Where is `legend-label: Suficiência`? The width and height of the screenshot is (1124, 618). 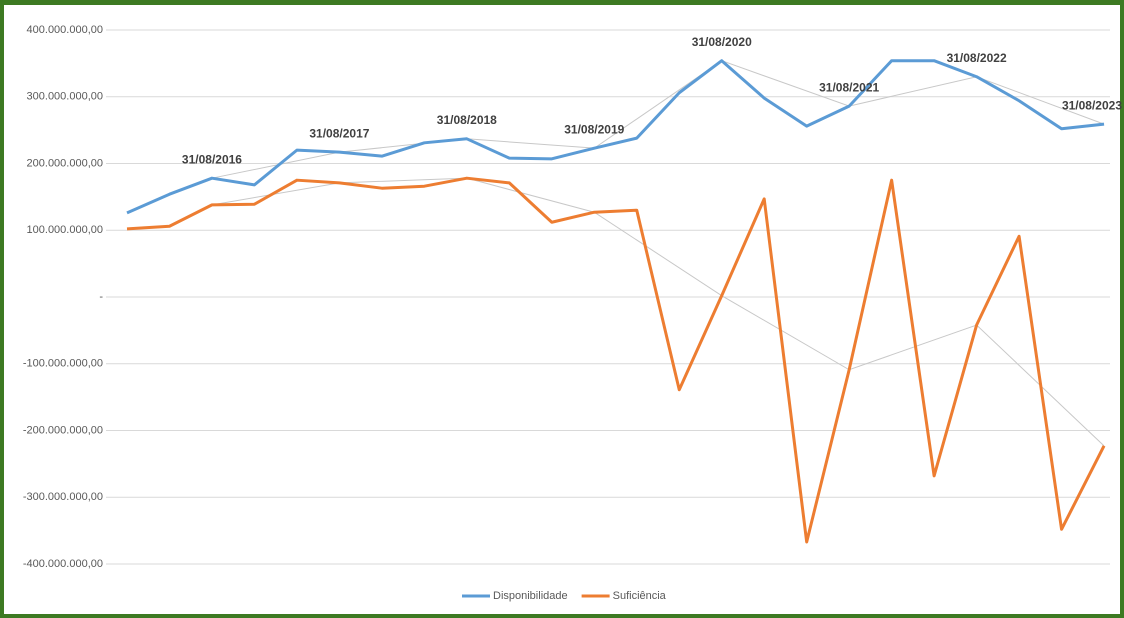
legend-label: Suficiência is located at coordinates (640, 596).